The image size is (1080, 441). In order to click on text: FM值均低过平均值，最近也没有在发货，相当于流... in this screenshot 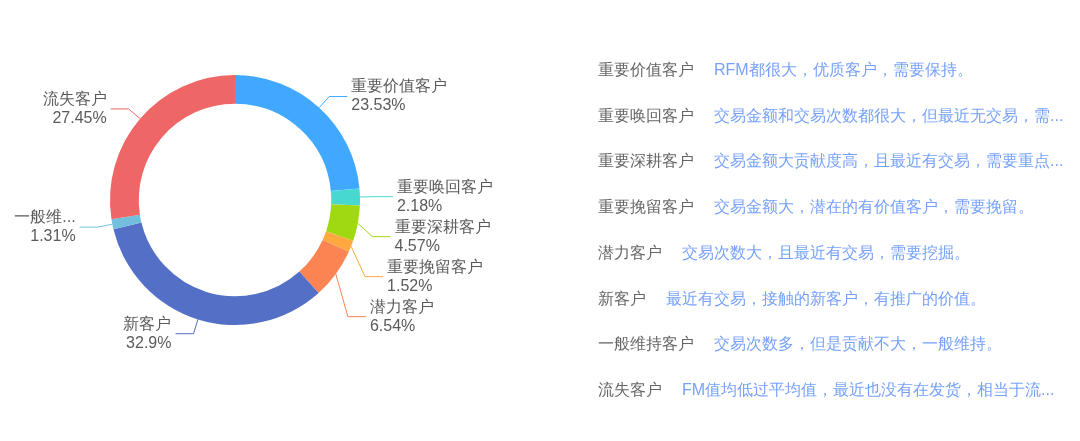, I will do `click(868, 389)`.